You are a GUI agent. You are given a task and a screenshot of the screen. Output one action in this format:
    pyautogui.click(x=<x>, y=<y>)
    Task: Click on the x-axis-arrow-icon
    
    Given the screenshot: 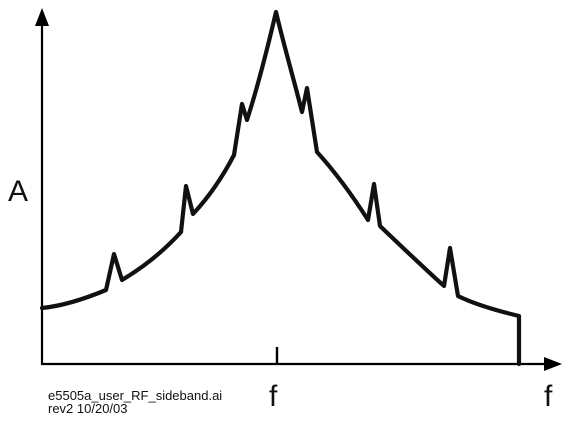 What is the action you would take?
    pyautogui.click(x=553, y=364)
    